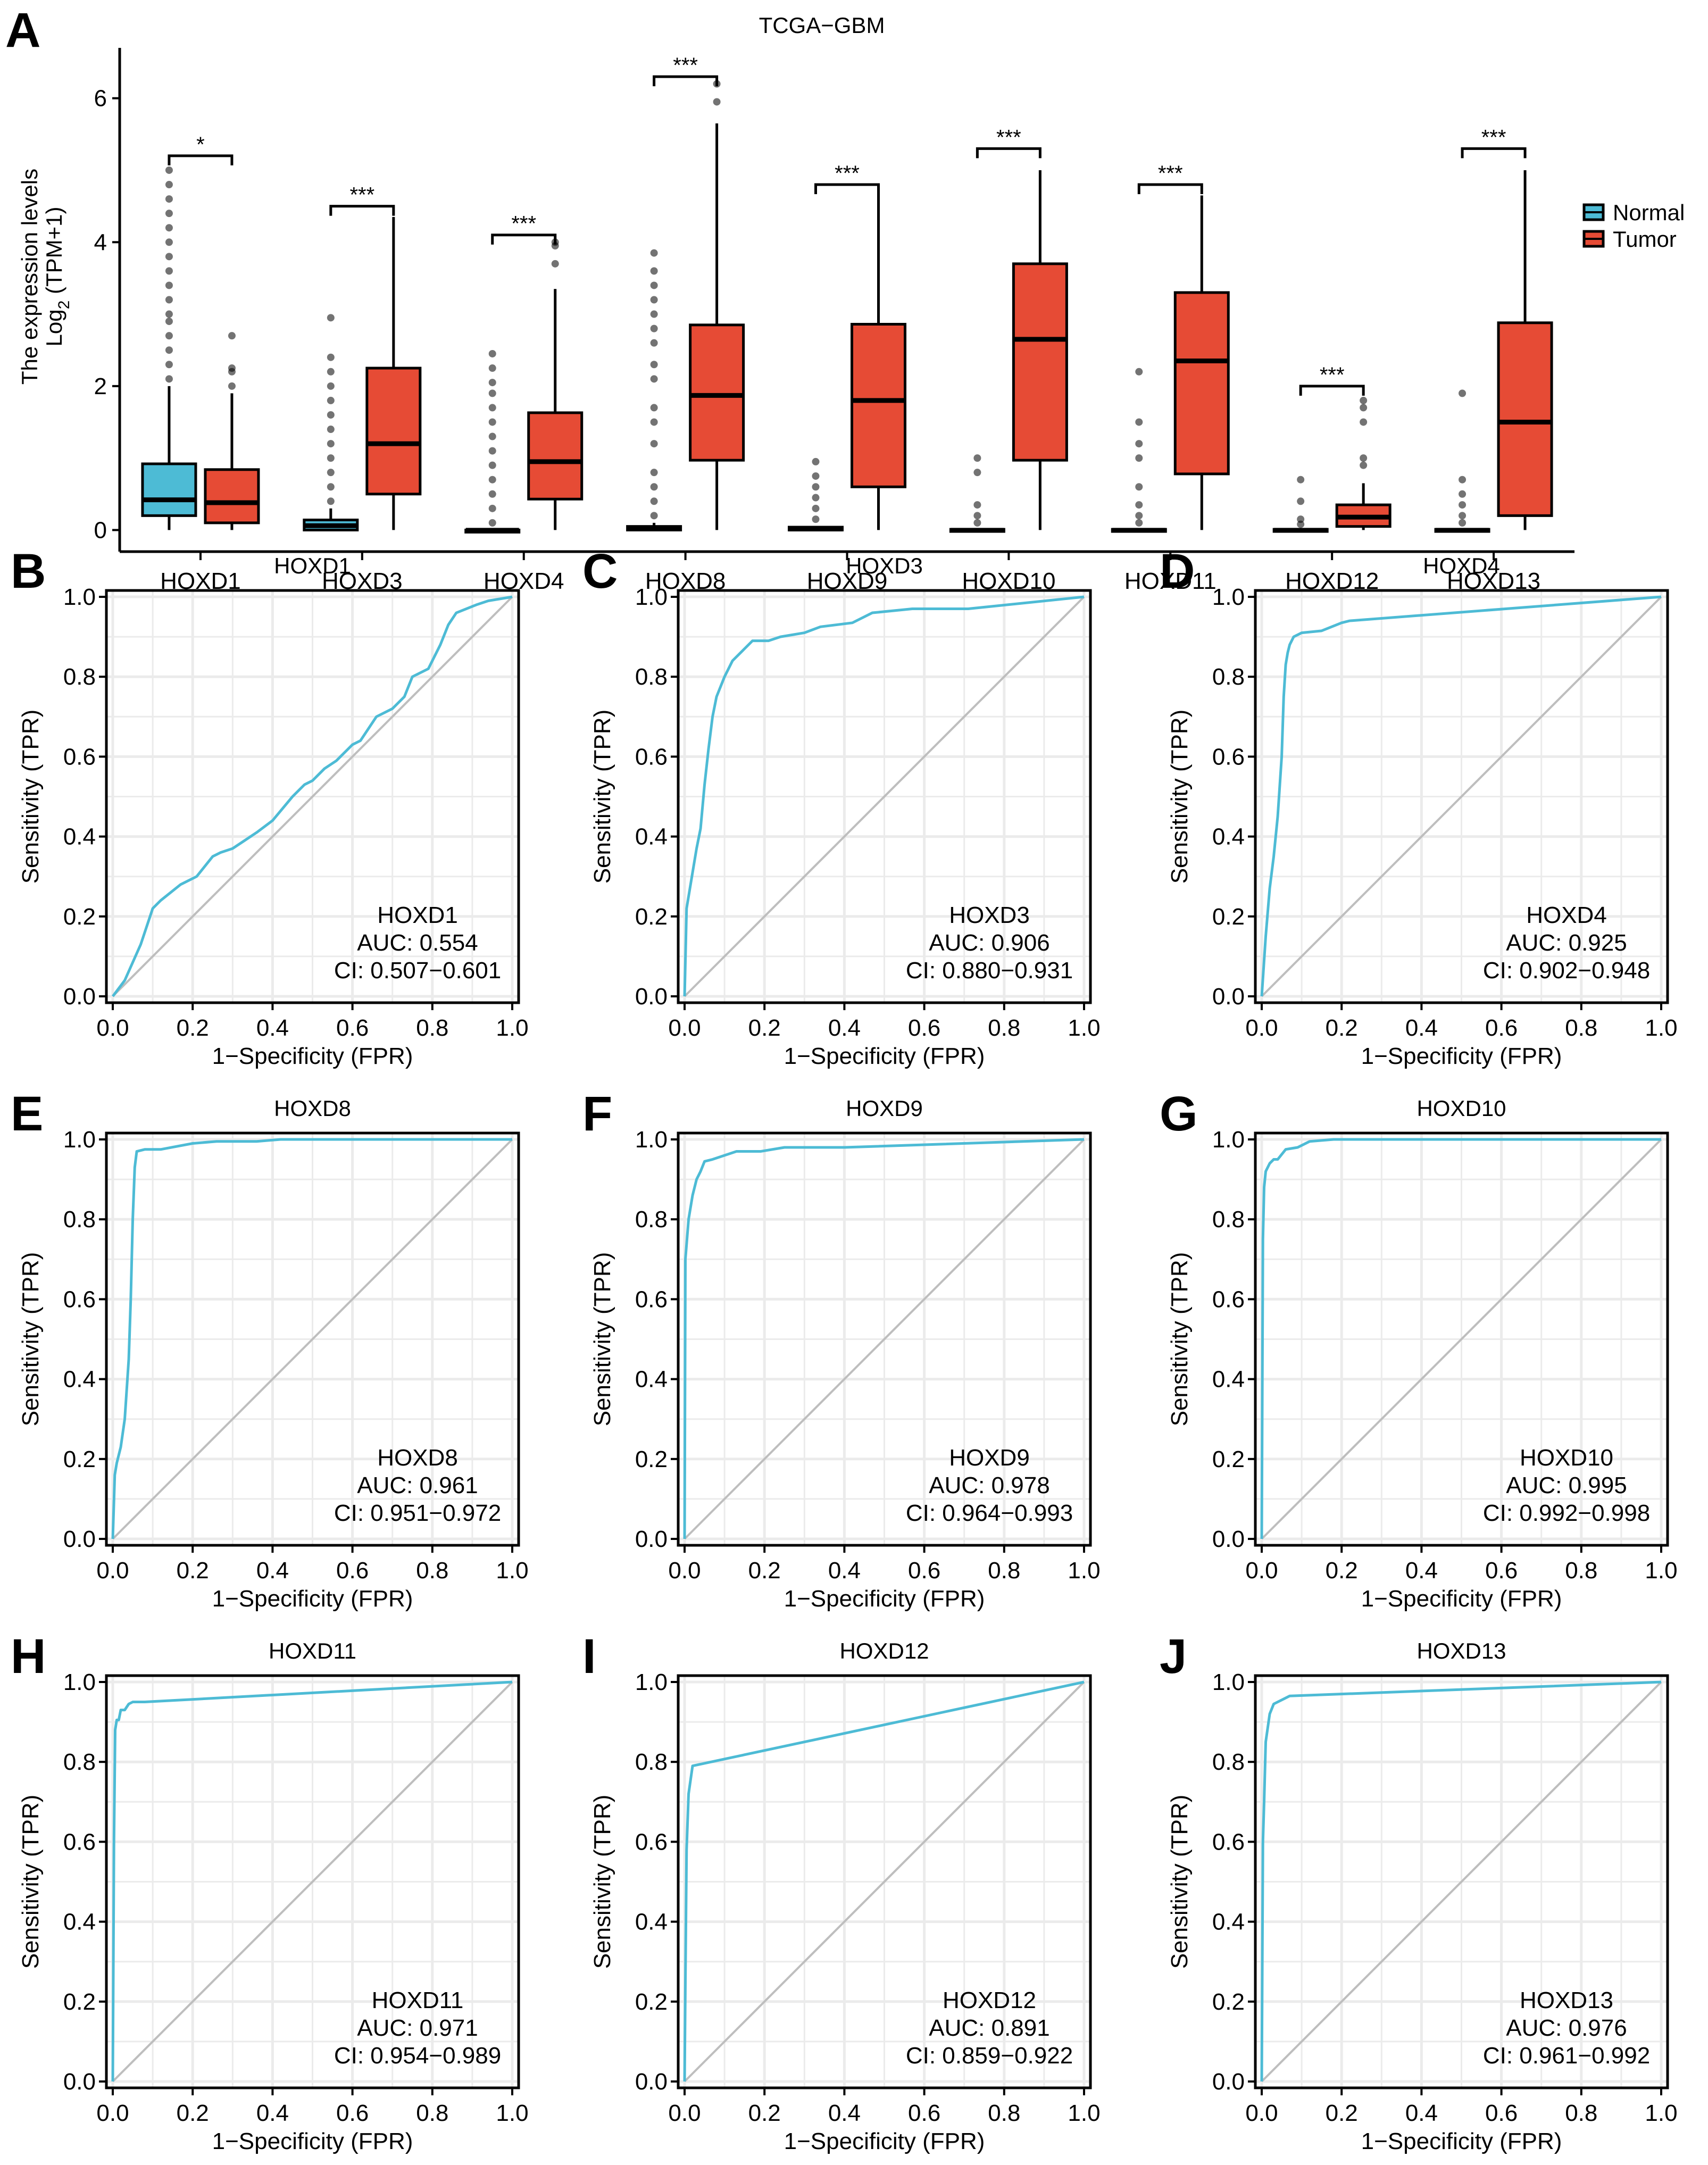 The width and height of the screenshot is (1708, 2165). I want to click on roc-title: HOXD4, so click(1461, 565).